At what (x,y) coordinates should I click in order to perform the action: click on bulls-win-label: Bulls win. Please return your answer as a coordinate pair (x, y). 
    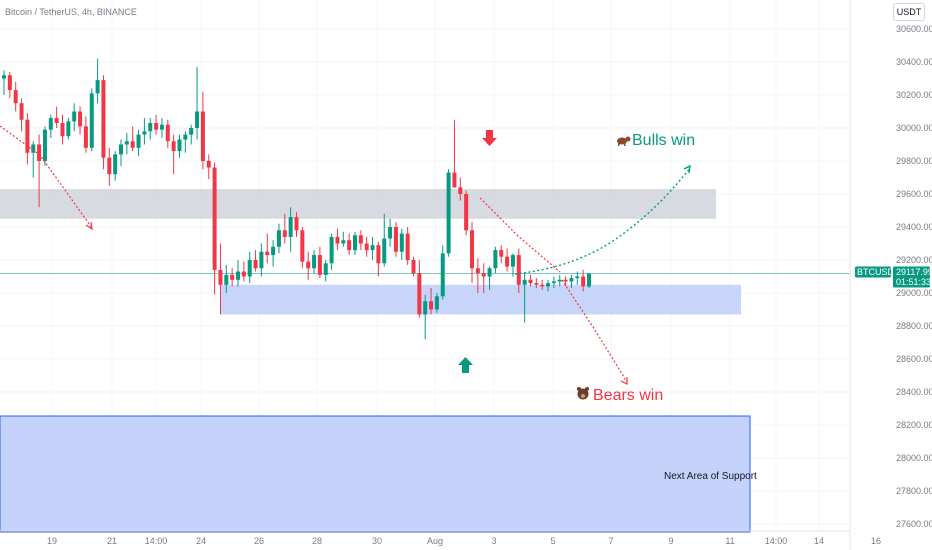
    Looking at the image, I should click on (663, 140).